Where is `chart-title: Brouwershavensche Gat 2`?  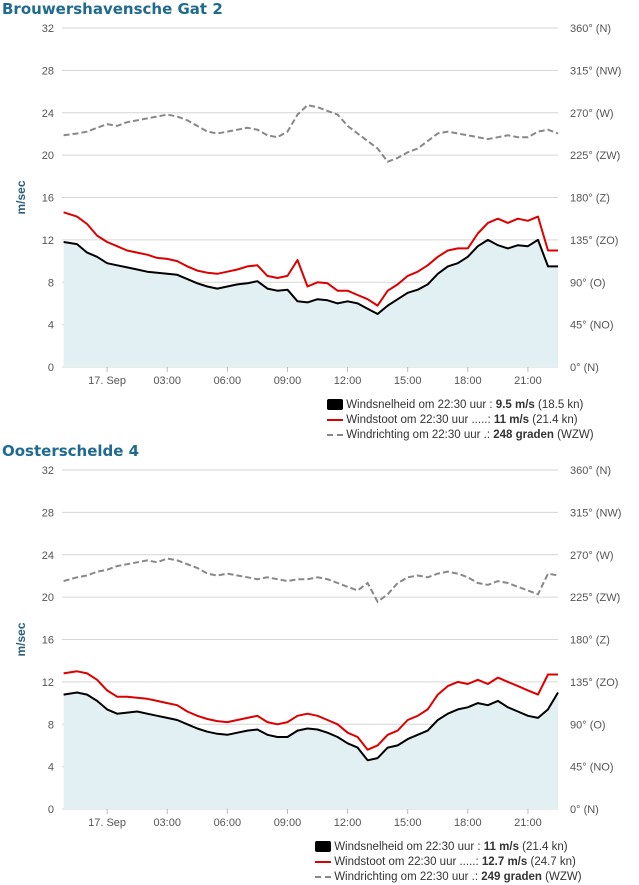
chart-title: Brouwershavensche Gat 2 is located at coordinates (112, 9).